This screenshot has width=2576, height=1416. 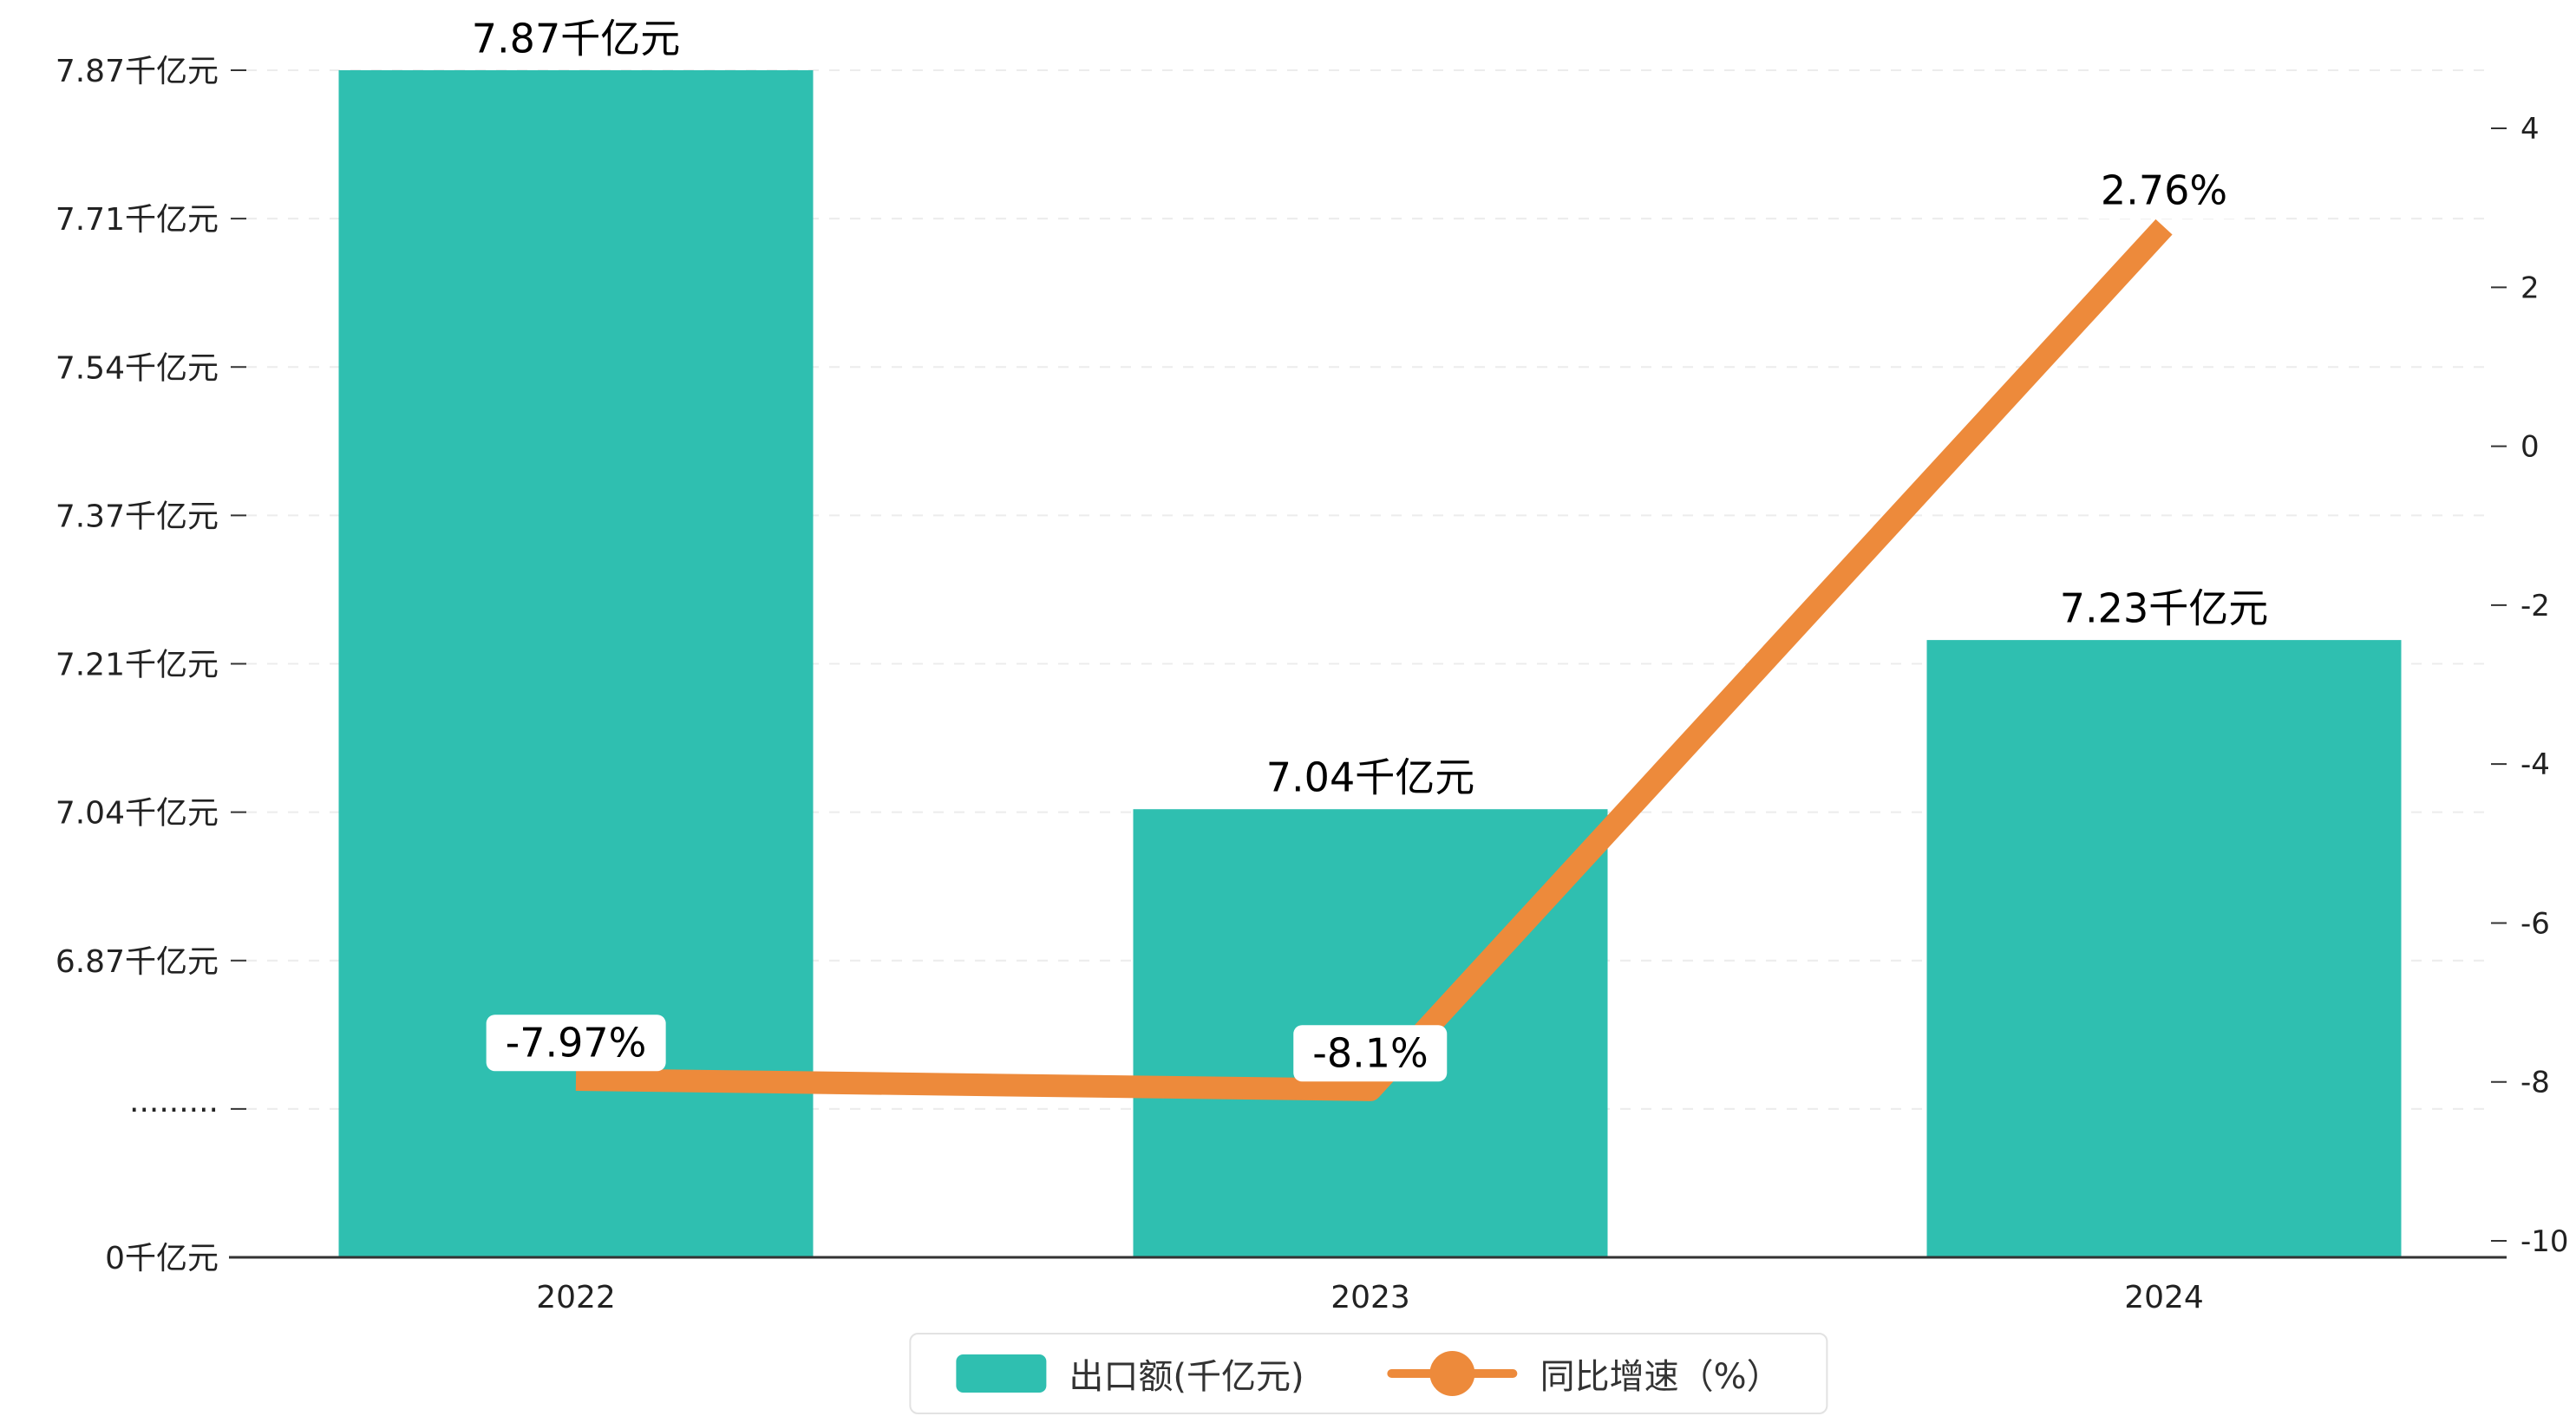 I want to click on legend-label-line-series: 同比增速（%）, so click(x=1661, y=1377).